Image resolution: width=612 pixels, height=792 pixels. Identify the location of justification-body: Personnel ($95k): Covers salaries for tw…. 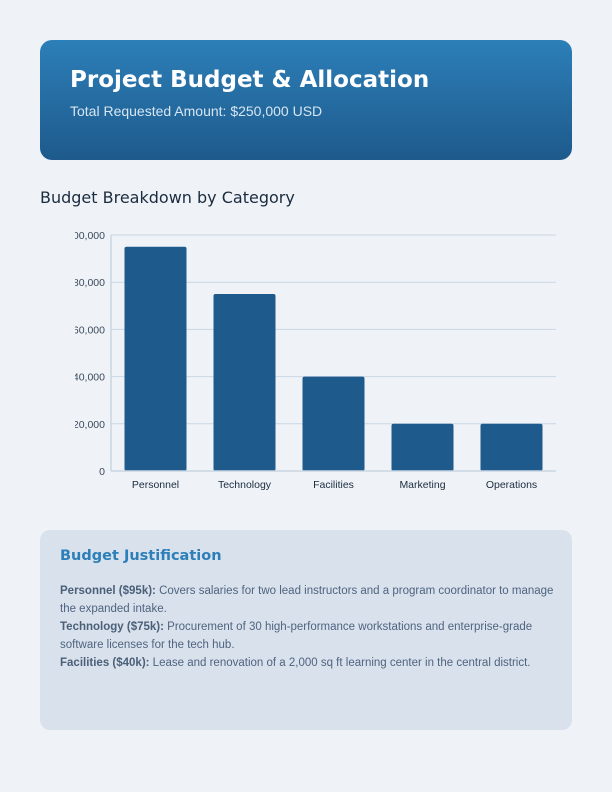
(310, 627).